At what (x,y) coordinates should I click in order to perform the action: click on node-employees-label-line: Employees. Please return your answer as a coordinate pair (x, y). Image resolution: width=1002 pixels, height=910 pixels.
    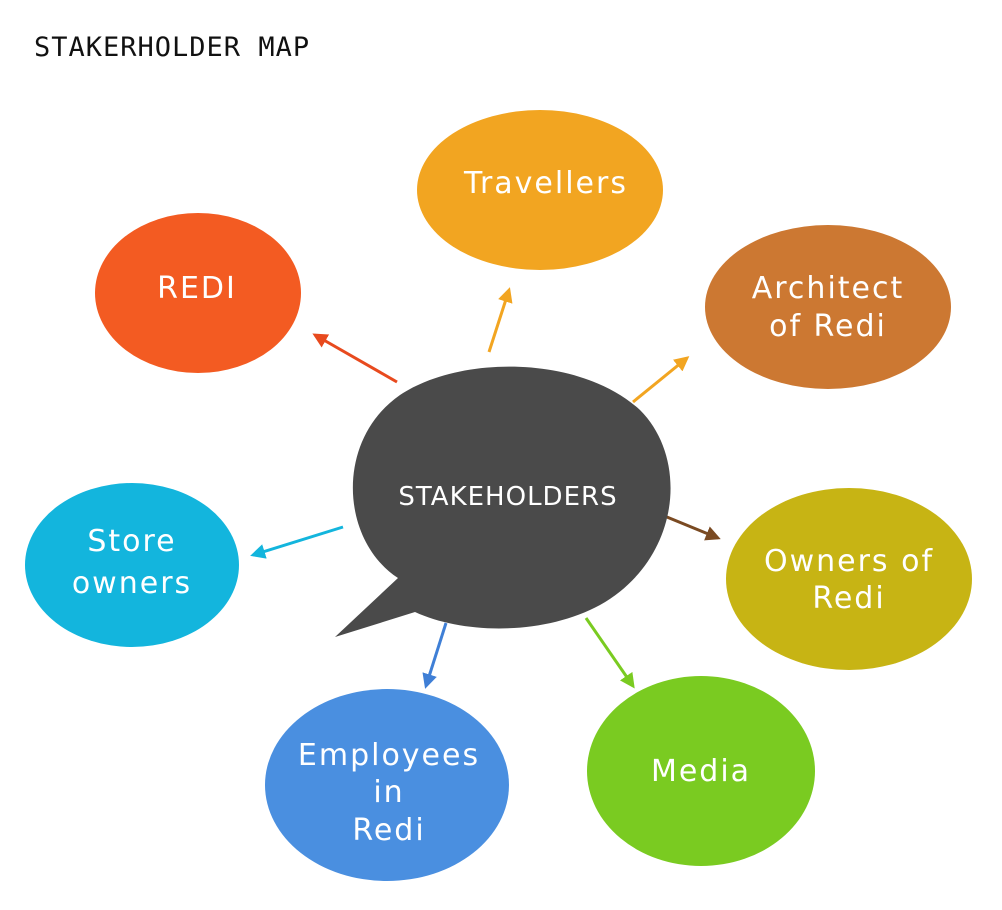
    Looking at the image, I should click on (389, 755).